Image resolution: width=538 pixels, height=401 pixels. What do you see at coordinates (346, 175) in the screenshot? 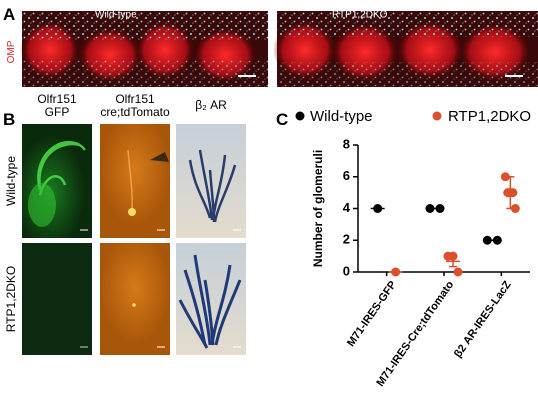
I see `y-tick-label: 6` at bounding box center [346, 175].